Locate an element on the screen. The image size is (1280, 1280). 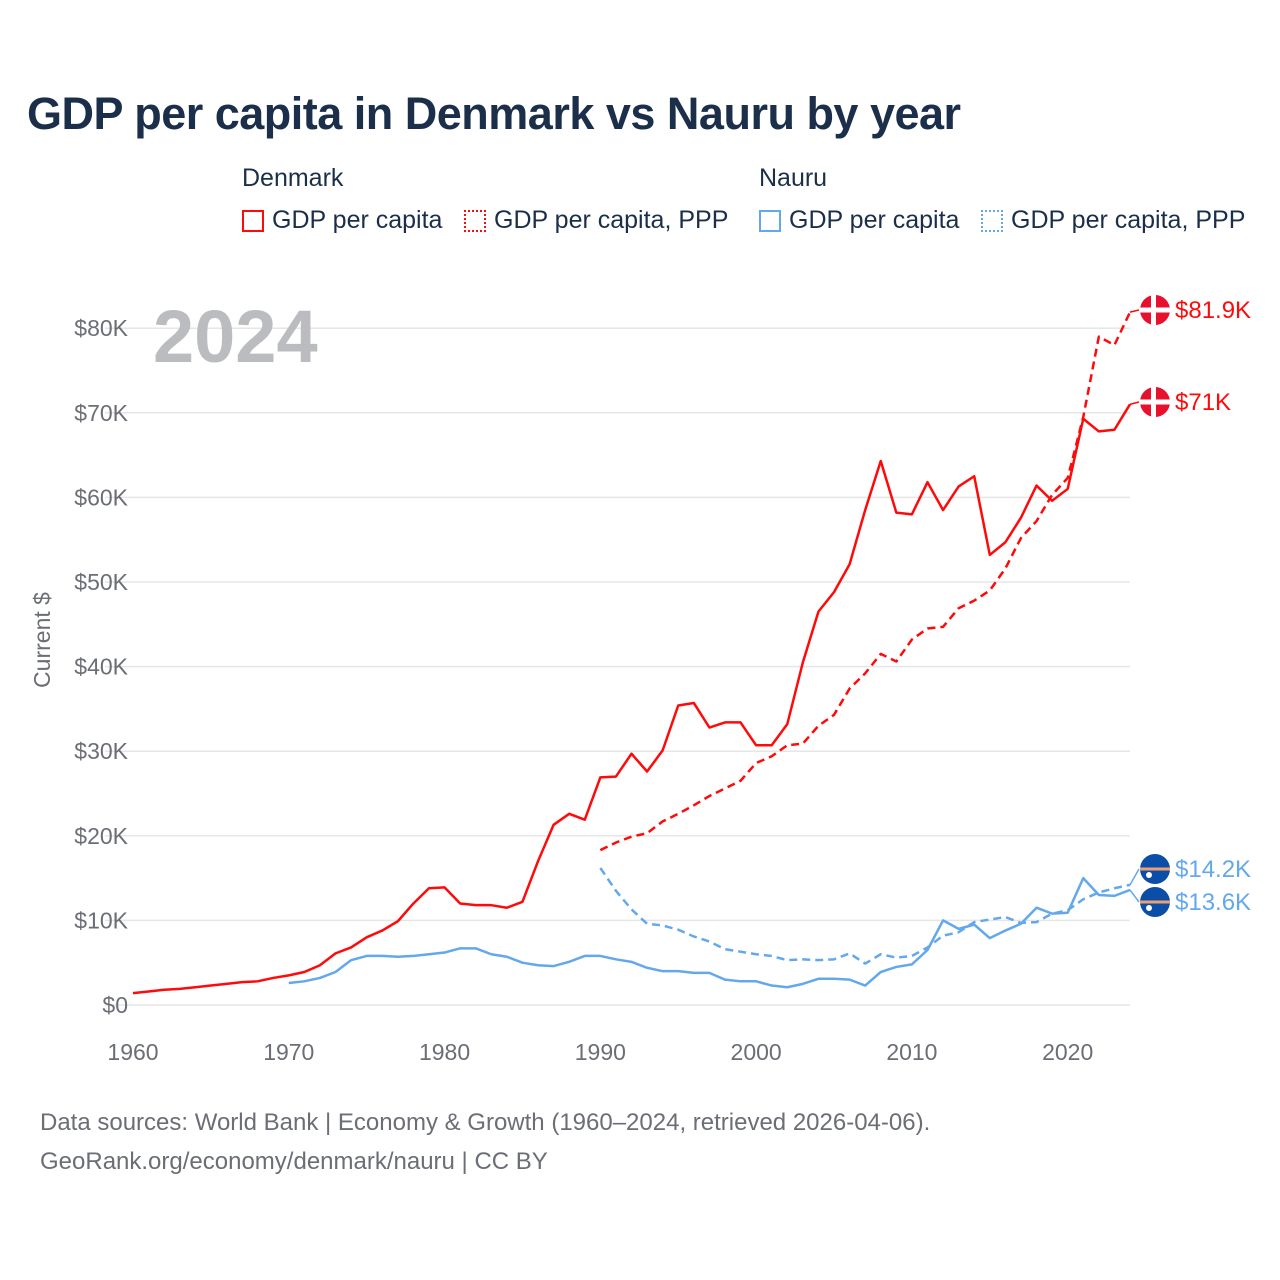
legend-nauru-ppp: GDP per capita, PPP is located at coordinates (1113, 220).